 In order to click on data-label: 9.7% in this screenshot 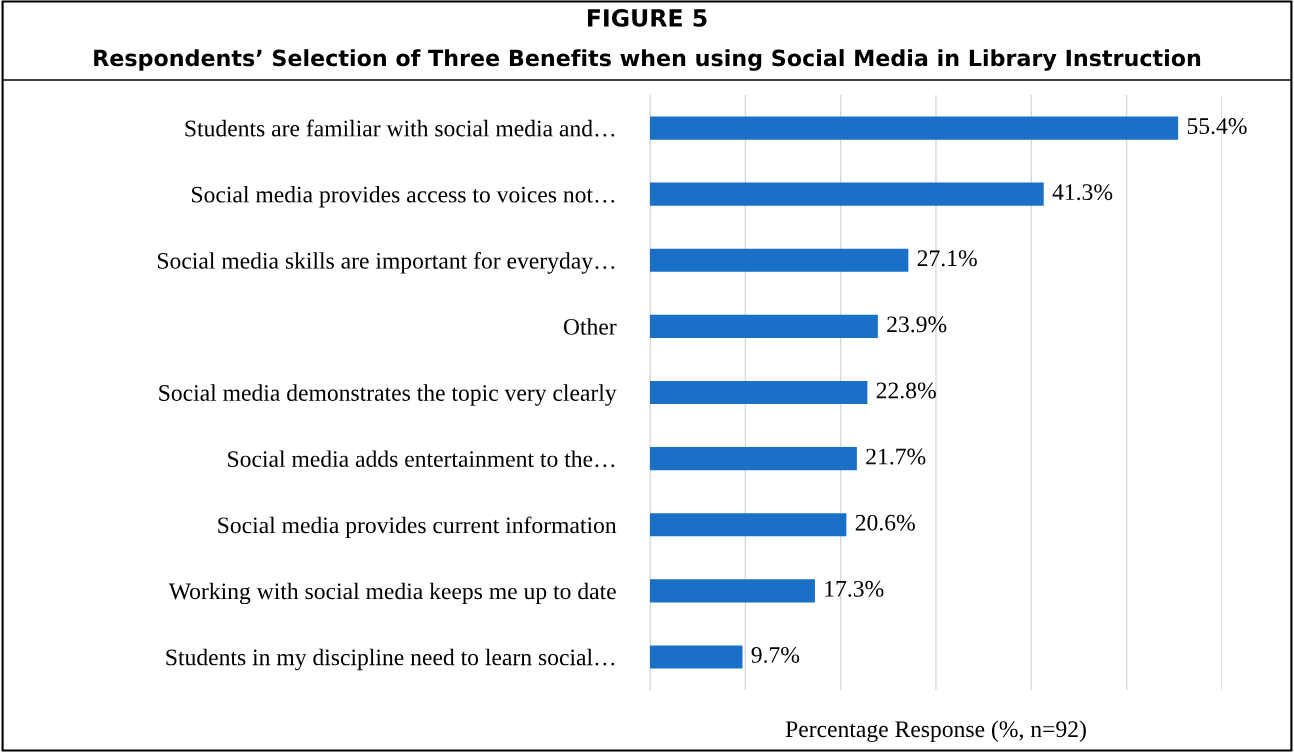, I will do `click(775, 654)`.